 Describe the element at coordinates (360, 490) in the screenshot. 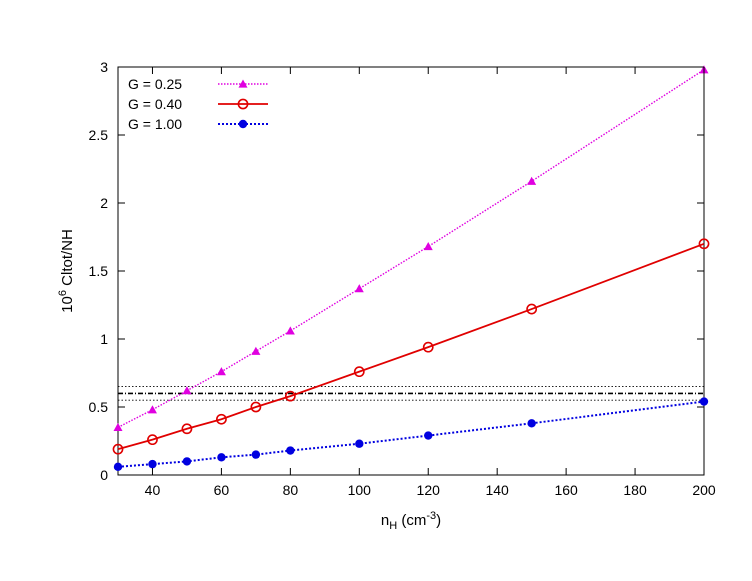

I see `x-tick-label: 100` at that location.